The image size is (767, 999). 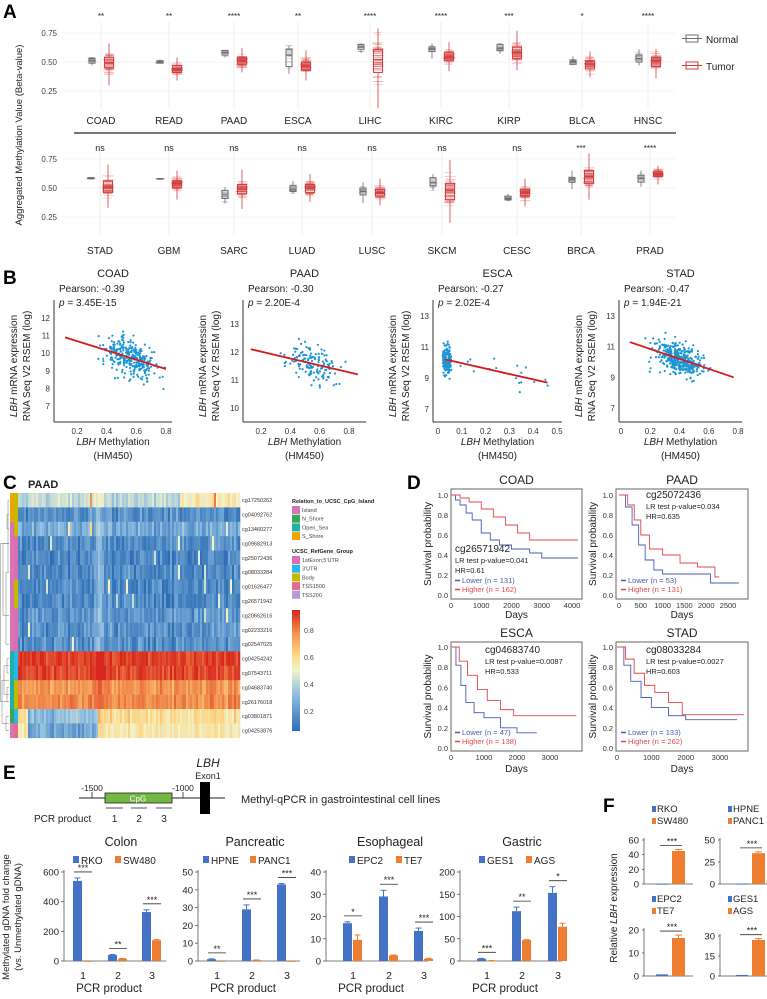 I want to click on refgene-legend-label: Body, so click(x=308, y=578).